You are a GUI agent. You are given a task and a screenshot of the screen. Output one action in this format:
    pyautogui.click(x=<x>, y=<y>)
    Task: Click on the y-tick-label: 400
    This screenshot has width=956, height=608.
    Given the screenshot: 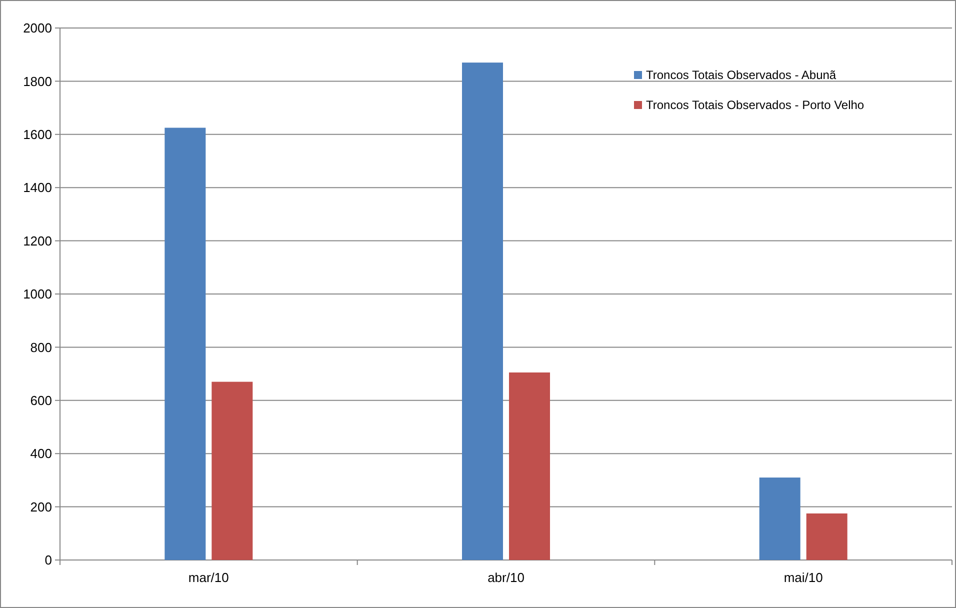 What is the action you would take?
    pyautogui.click(x=41, y=454)
    